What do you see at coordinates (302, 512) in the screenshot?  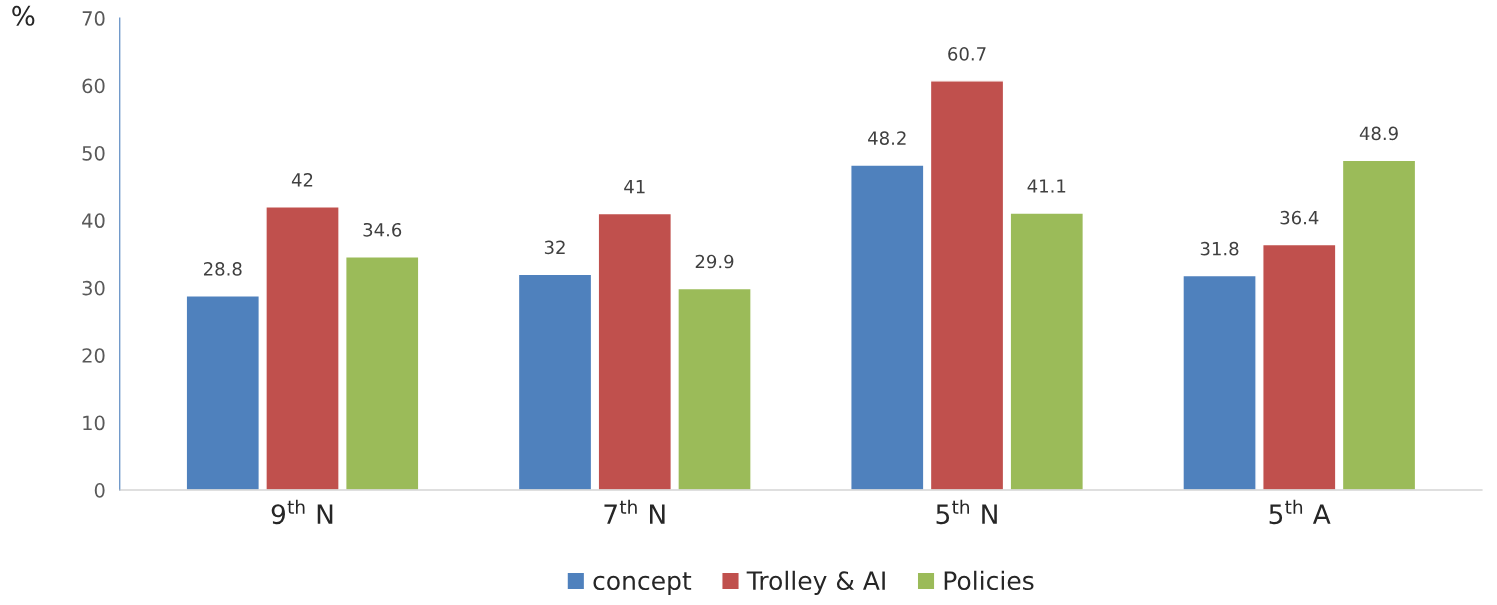 I see `x-tick-label: 9$^{th}$ N` at bounding box center [302, 512].